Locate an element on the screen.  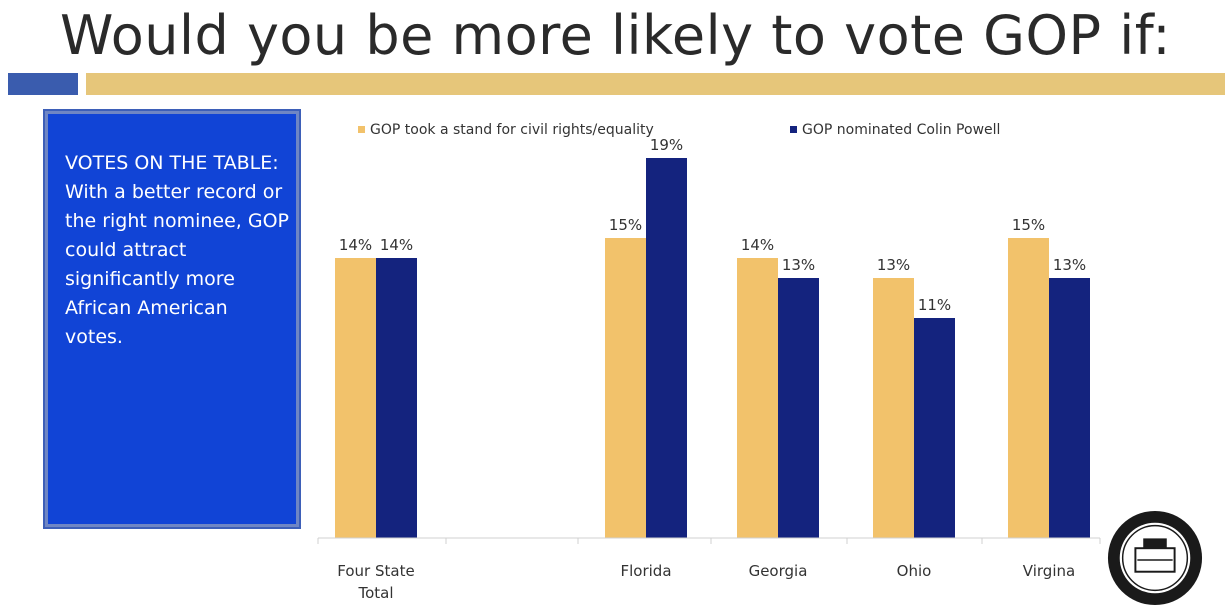
category-label: Total is located at coordinates (375, 593).